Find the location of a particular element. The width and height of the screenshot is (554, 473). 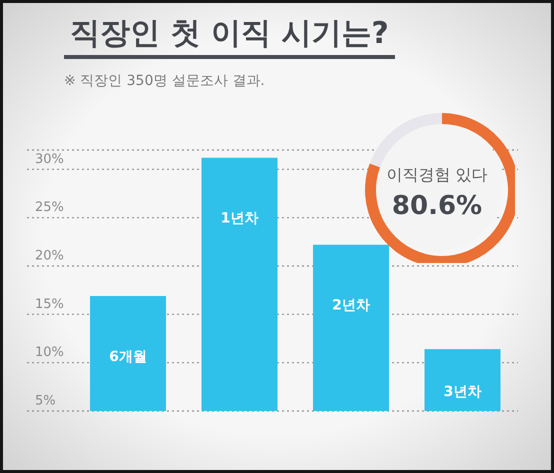

x-tick-label: 6개월 is located at coordinates (128, 356).